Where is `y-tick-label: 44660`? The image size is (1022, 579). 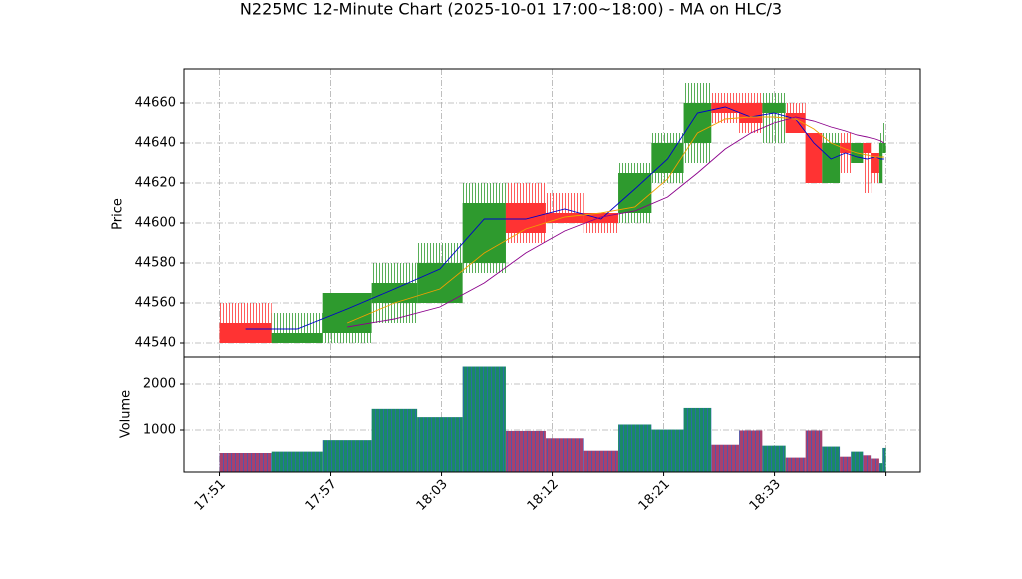 y-tick-label: 44660 is located at coordinates (155, 103).